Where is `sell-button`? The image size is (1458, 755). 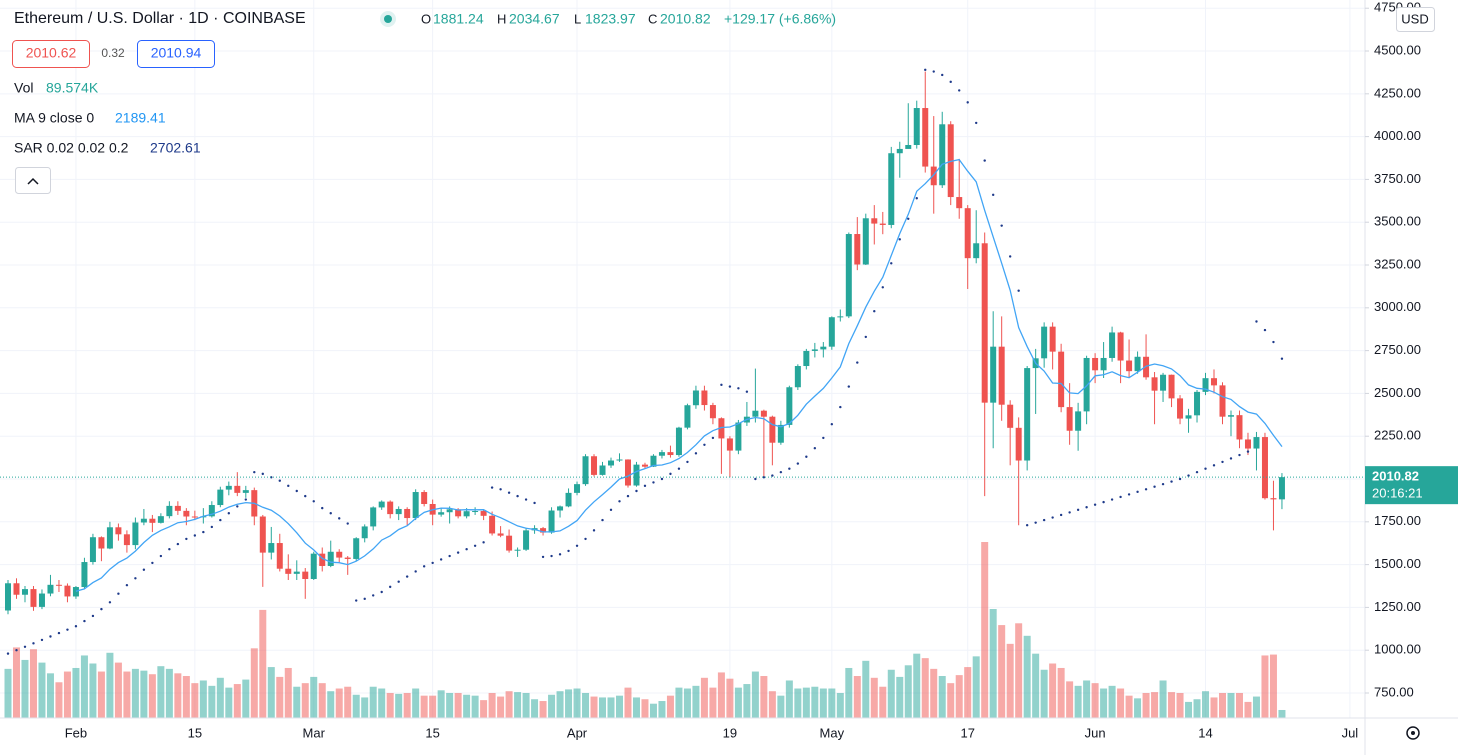
sell-button is located at coordinates (51, 54).